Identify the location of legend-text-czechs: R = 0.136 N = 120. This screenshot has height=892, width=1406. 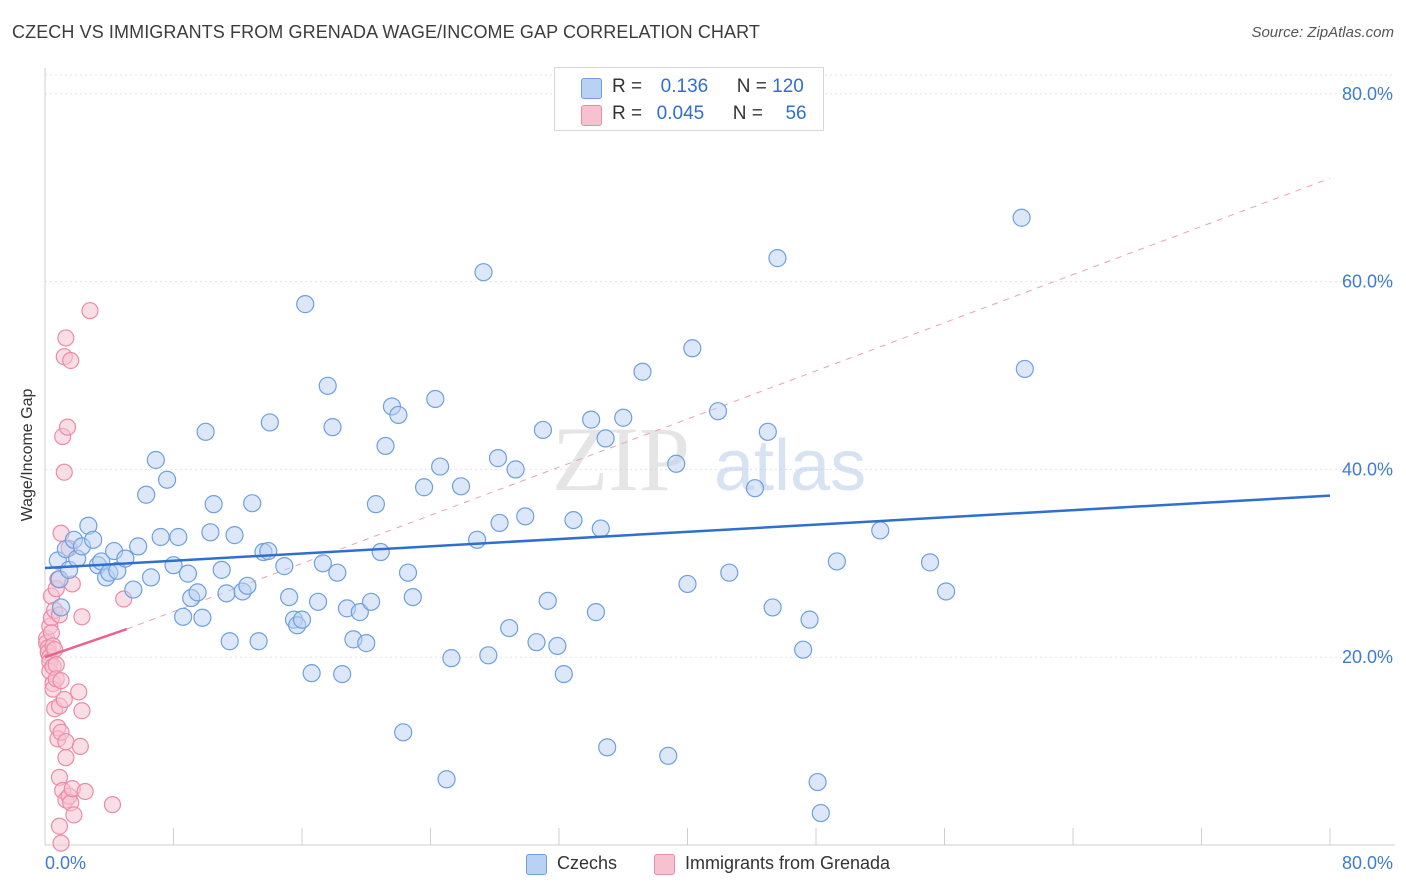
(708, 87).